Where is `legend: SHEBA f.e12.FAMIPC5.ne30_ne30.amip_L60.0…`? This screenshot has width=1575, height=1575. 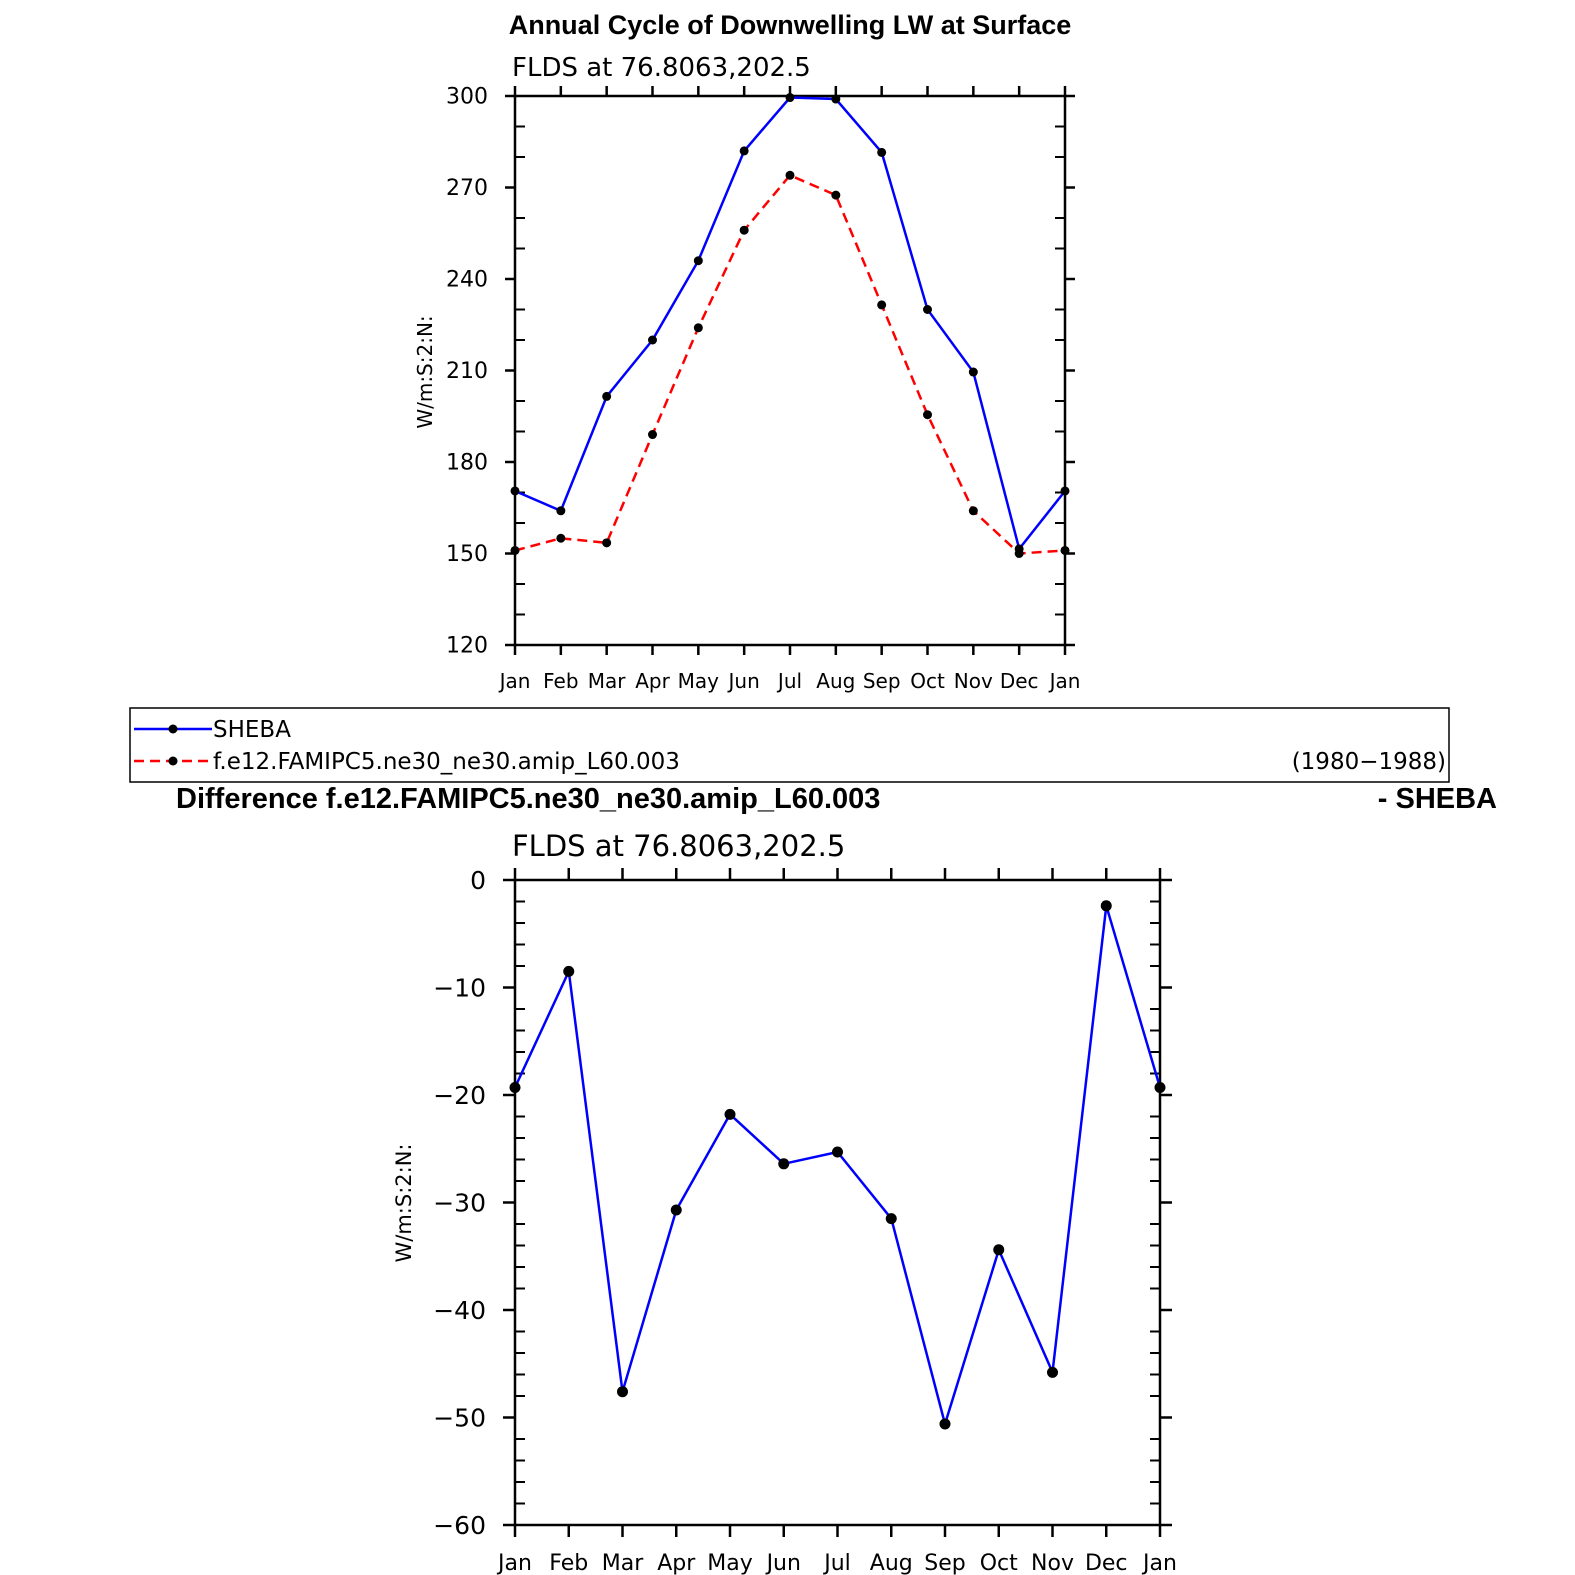 legend: SHEBA f.e12.FAMIPC5.ne30_ne30.amip_L60.0… is located at coordinates (789, 745).